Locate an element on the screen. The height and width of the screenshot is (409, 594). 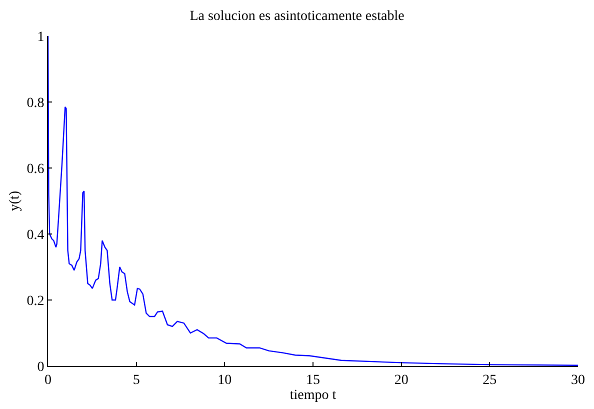
y-tick-label: 0.6 is located at coordinates (35, 169).